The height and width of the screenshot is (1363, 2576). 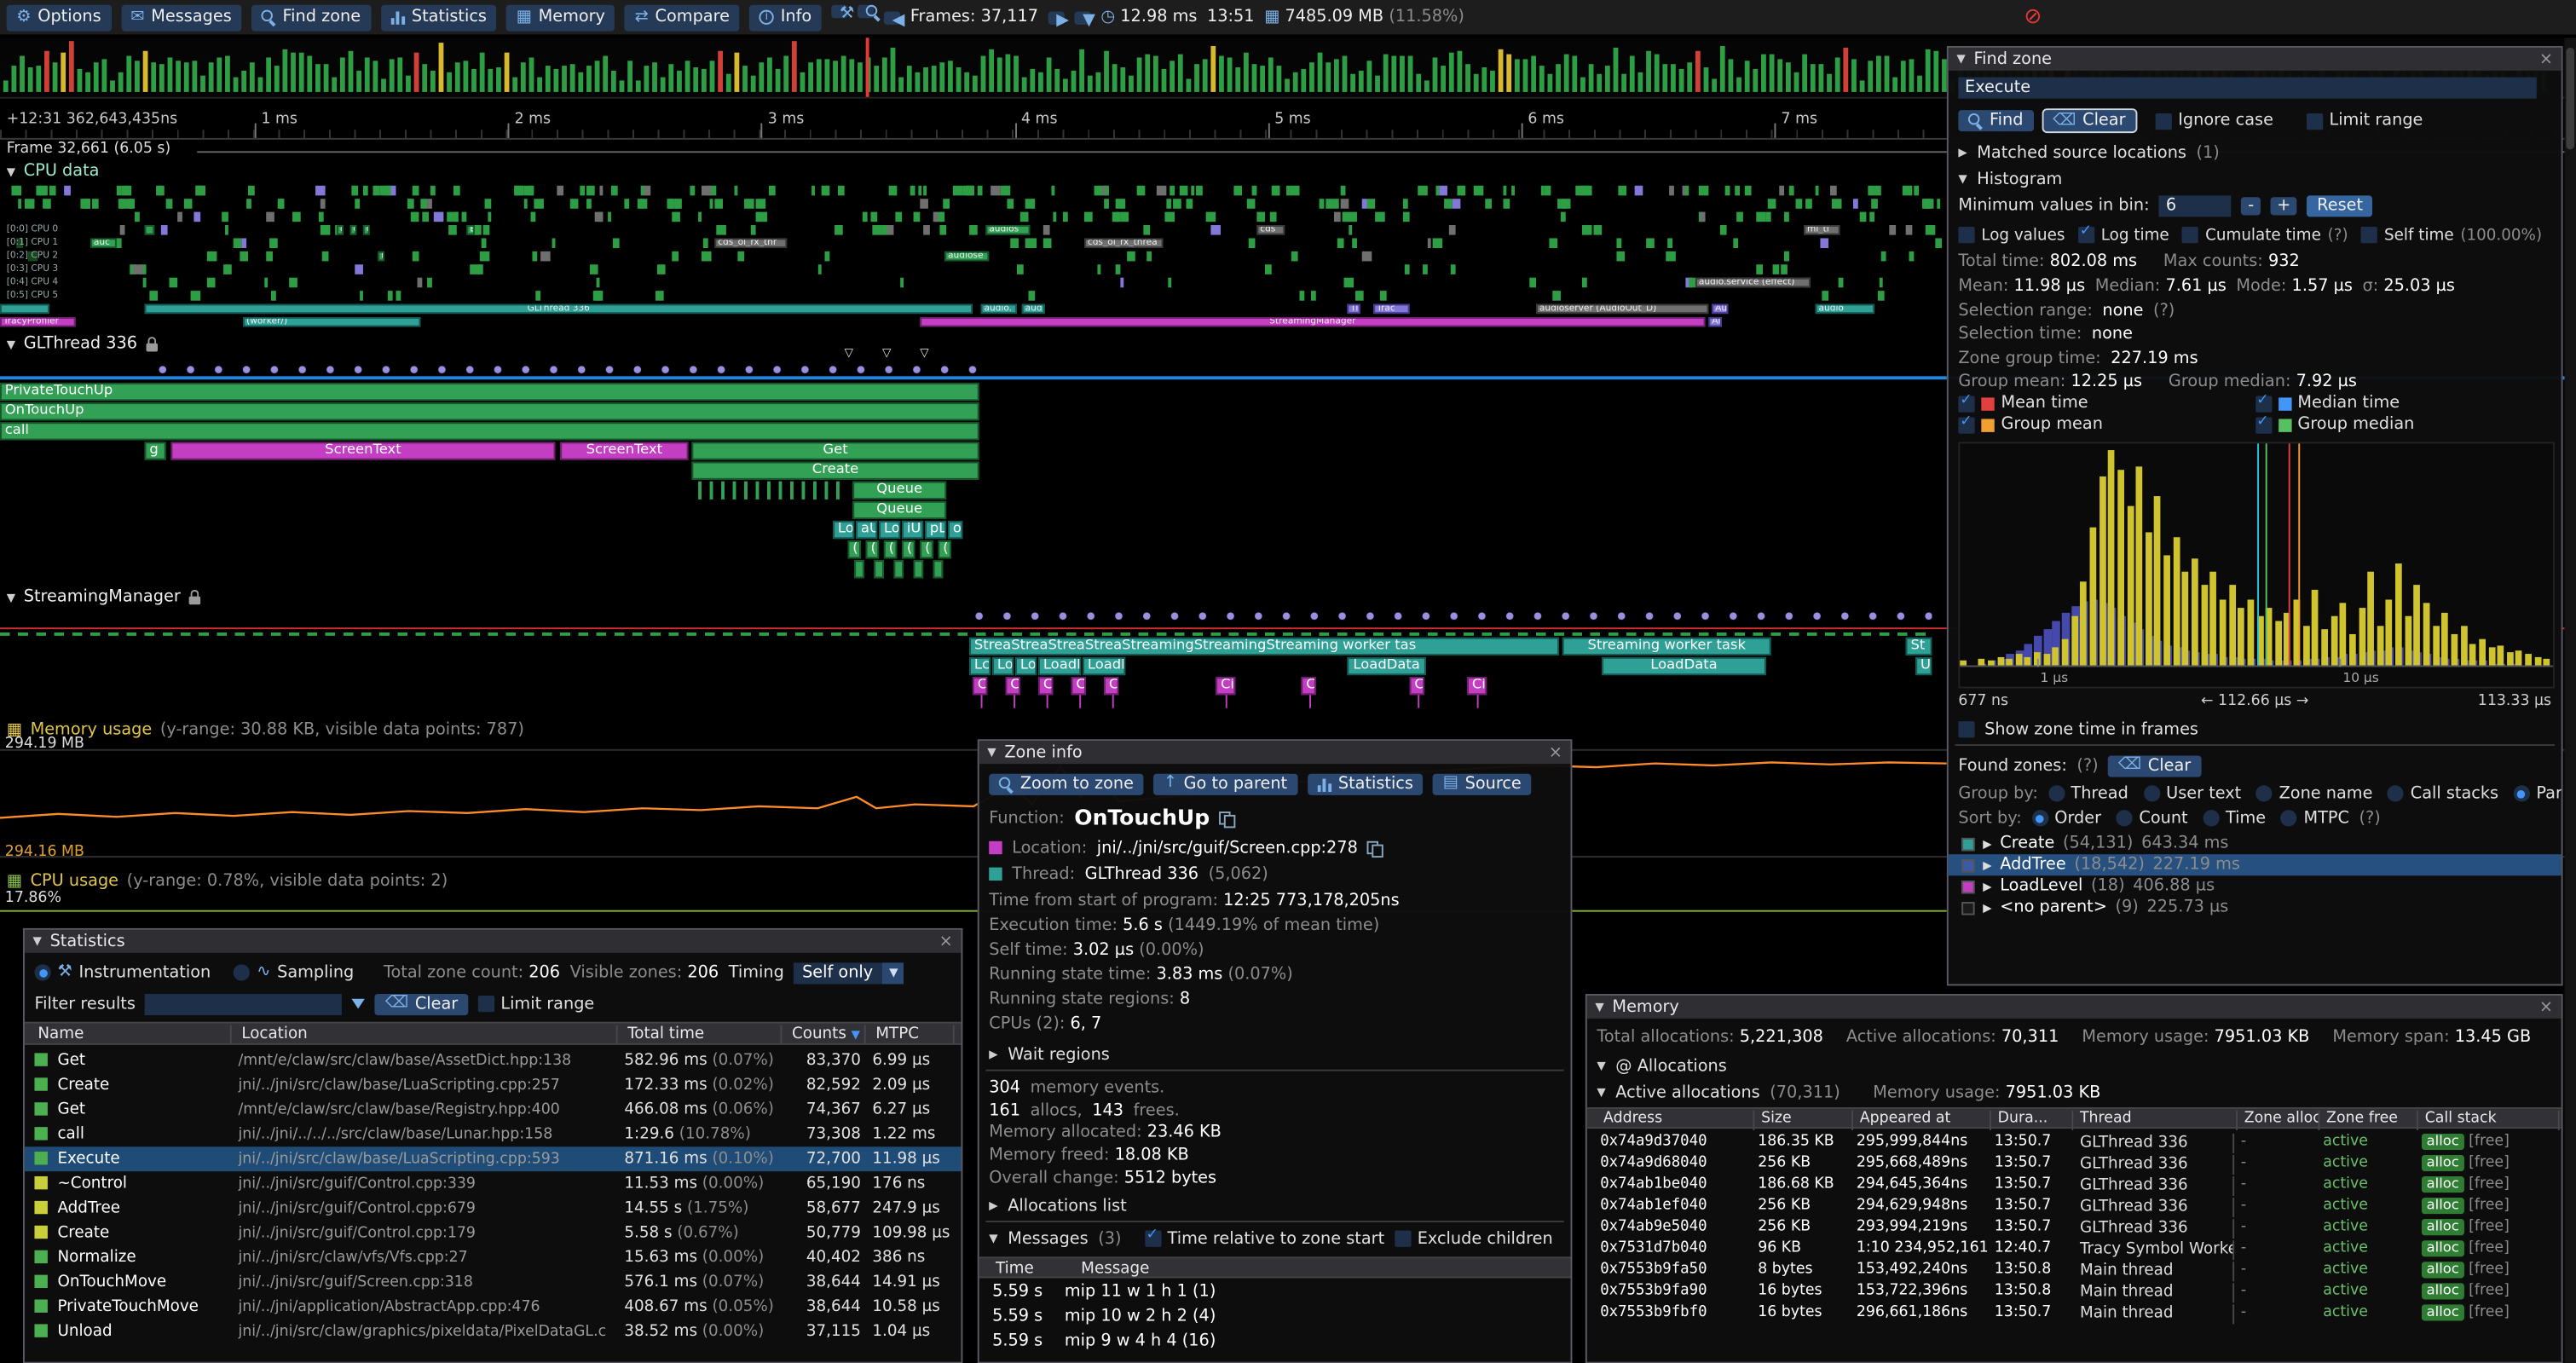 I want to click on column-header-location: Location, so click(x=428, y=1035).